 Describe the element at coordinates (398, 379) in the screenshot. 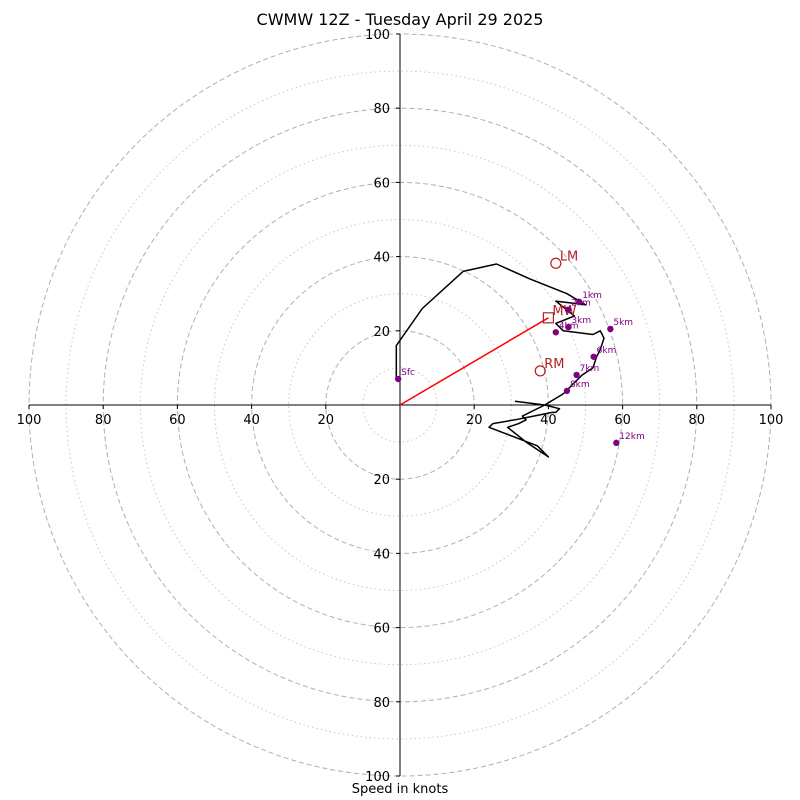

I see `height-marker-sfc` at that location.